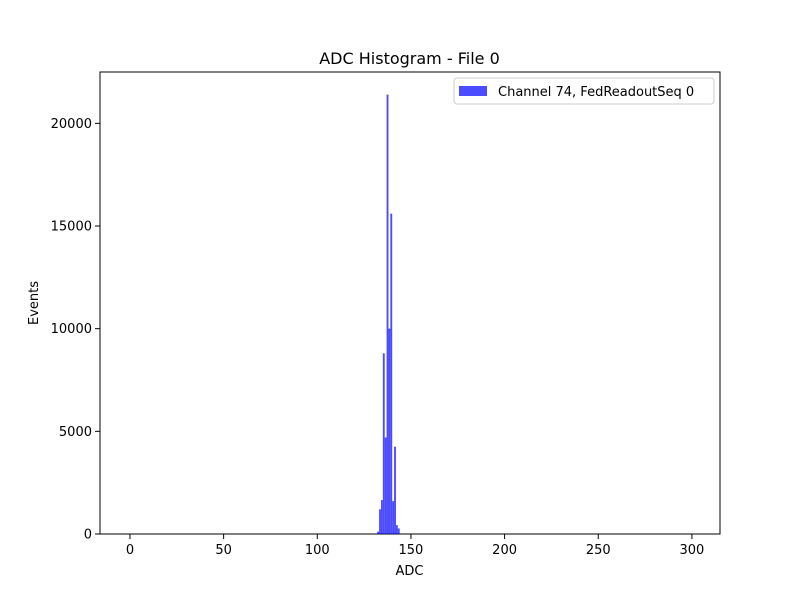 Image resolution: width=800 pixels, height=600 pixels. I want to click on chart-title: ADC Histogram - File 0, so click(409, 58).